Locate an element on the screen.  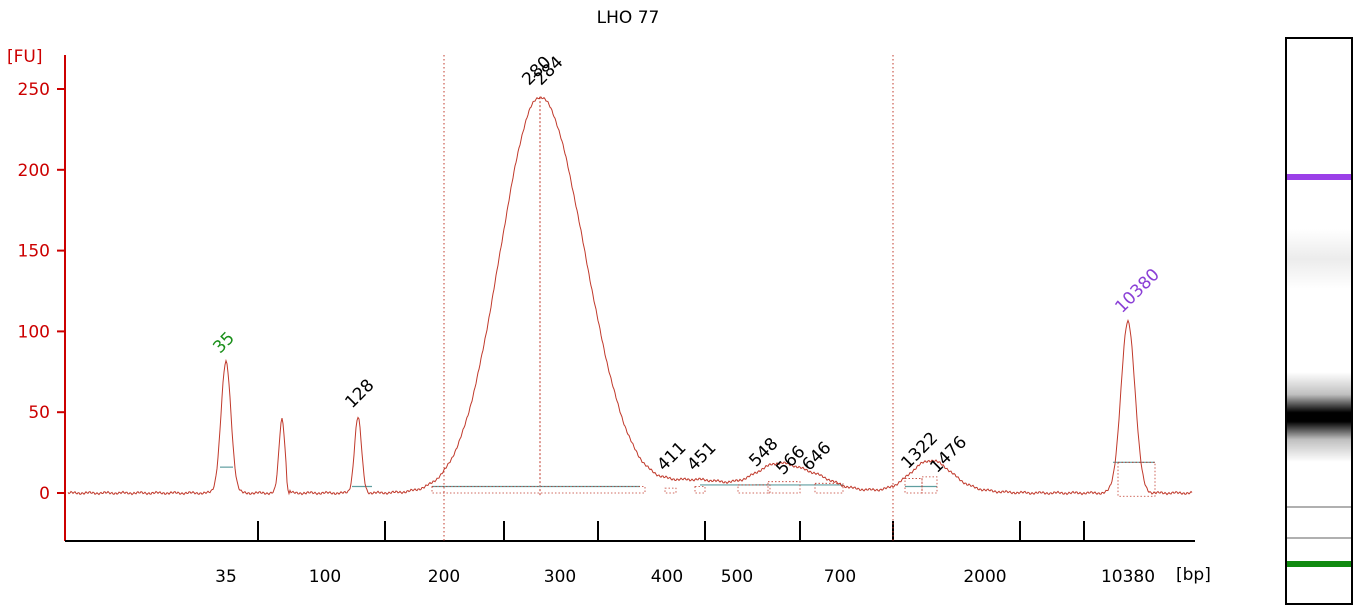
peak-baselines is located at coordinates (688, 479).